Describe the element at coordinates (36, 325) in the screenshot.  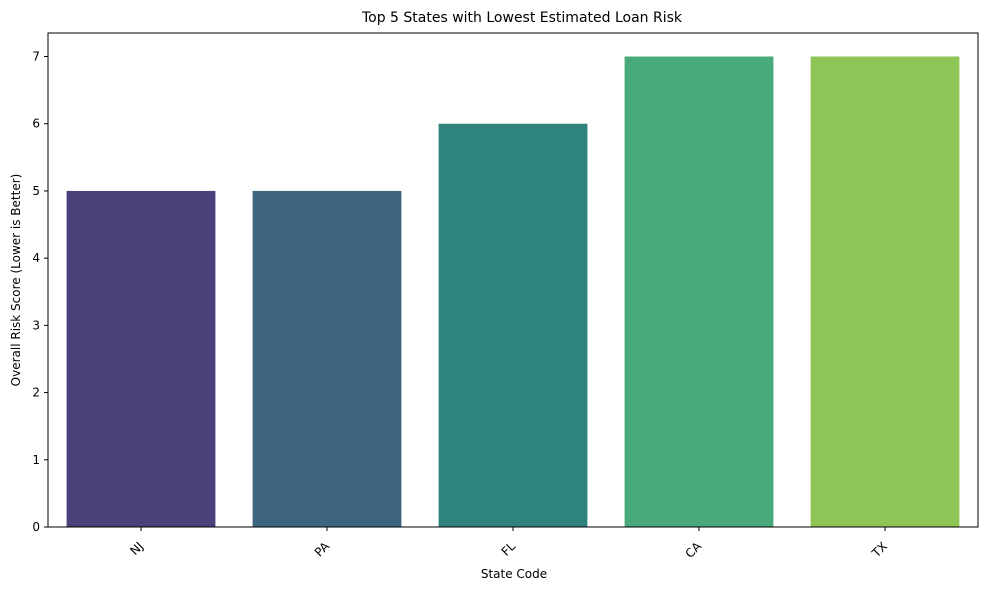
I see `y-tick-label: 3` at that location.